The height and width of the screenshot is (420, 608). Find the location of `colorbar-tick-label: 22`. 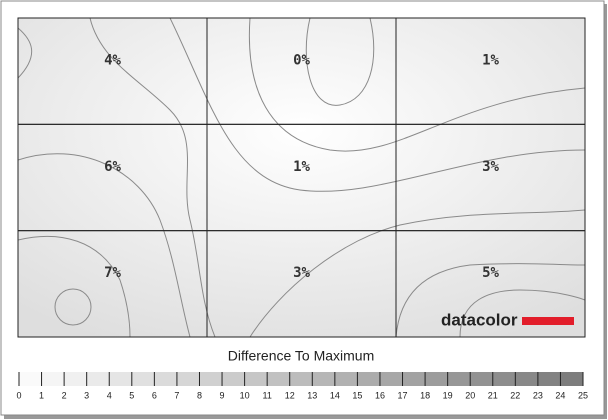

colorbar-tick-label: 22 is located at coordinates (515, 395).